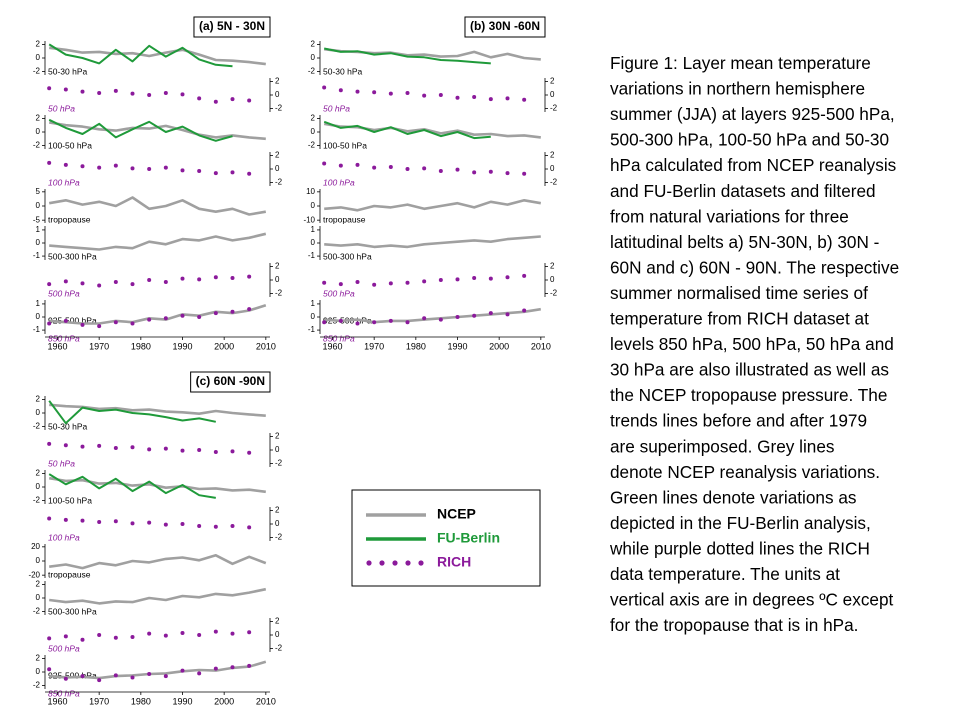 This screenshot has width=960, height=720. I want to click on strip-label: 100-50 hPa, so click(70, 500).